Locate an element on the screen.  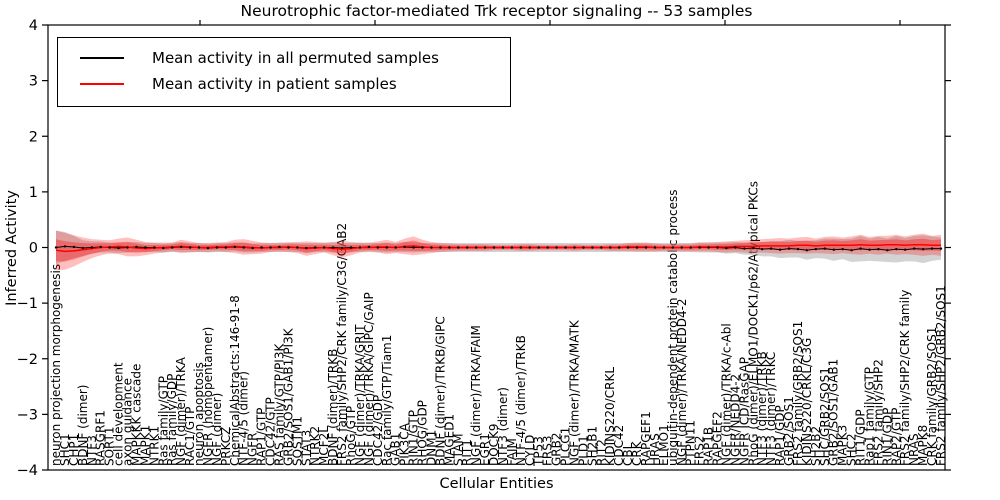
x-tick-label: ChemicalAbstracts:146-91-8 is located at coordinates (235, 380).